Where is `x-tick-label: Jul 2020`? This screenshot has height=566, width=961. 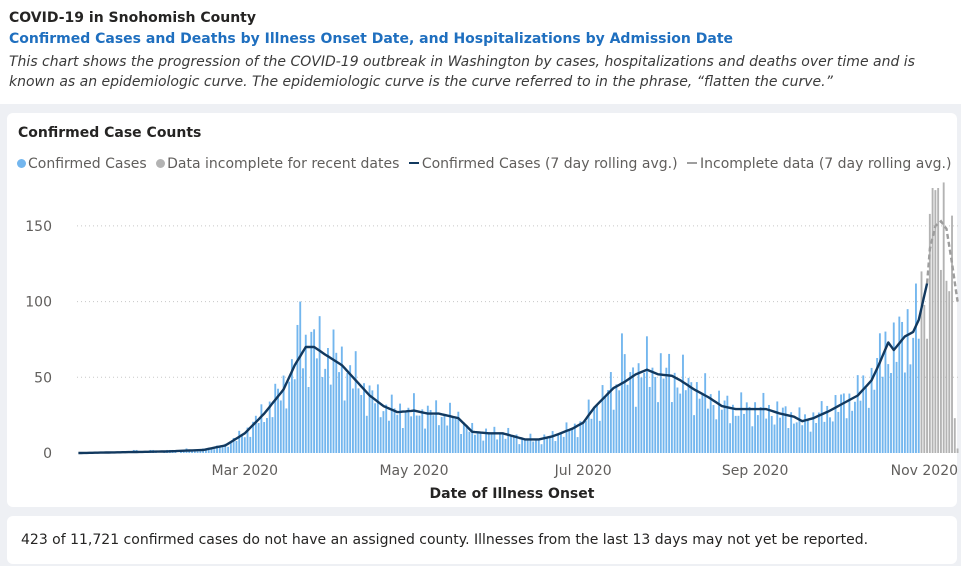
x-tick-label: Jul 2020 is located at coordinates (583, 471).